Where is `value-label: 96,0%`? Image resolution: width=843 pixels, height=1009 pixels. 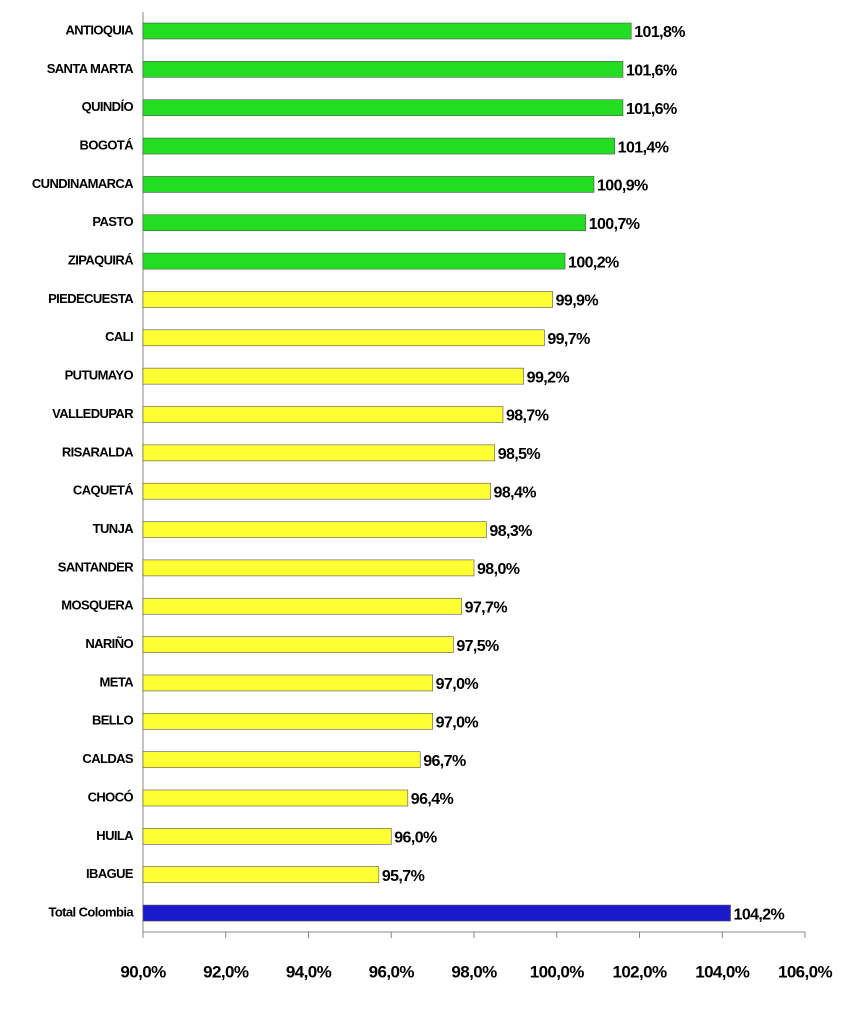 value-label: 96,0% is located at coordinates (415, 838).